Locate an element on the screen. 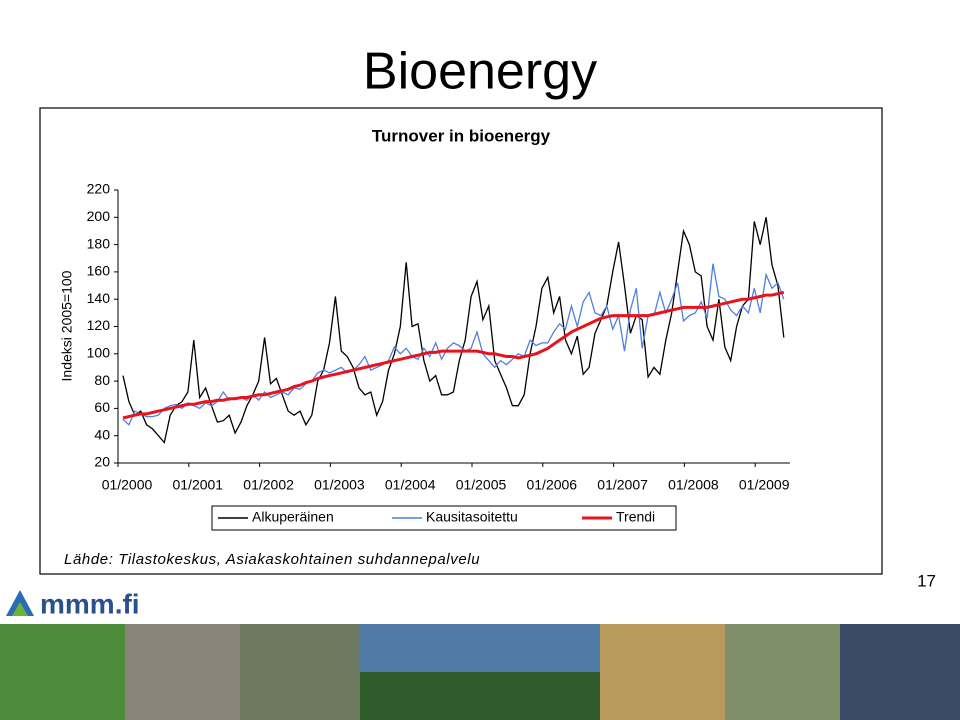 This screenshot has width=960, height=720. y-tick-label: 140 is located at coordinates (99, 298).